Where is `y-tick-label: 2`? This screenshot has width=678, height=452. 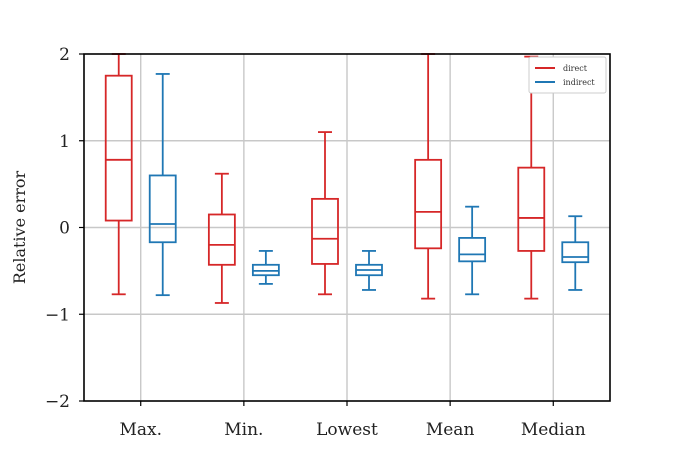
y-tick-label: 2 is located at coordinates (64, 55).